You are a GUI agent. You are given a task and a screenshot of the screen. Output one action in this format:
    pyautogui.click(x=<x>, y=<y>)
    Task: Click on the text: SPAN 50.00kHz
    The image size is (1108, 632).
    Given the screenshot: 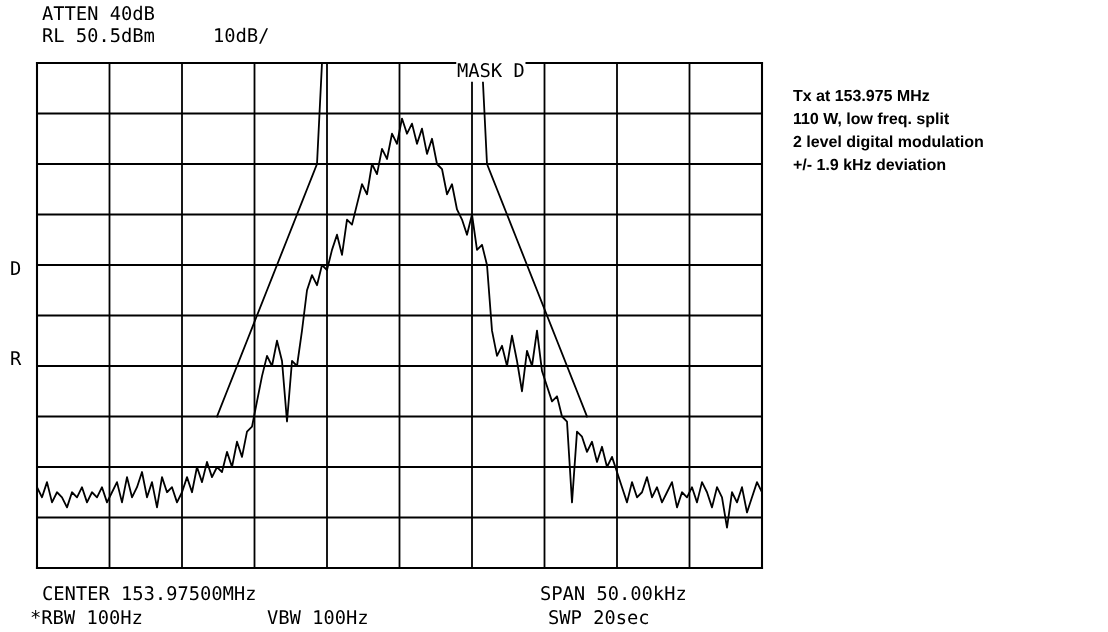 What is the action you would take?
    pyautogui.click(x=613, y=593)
    